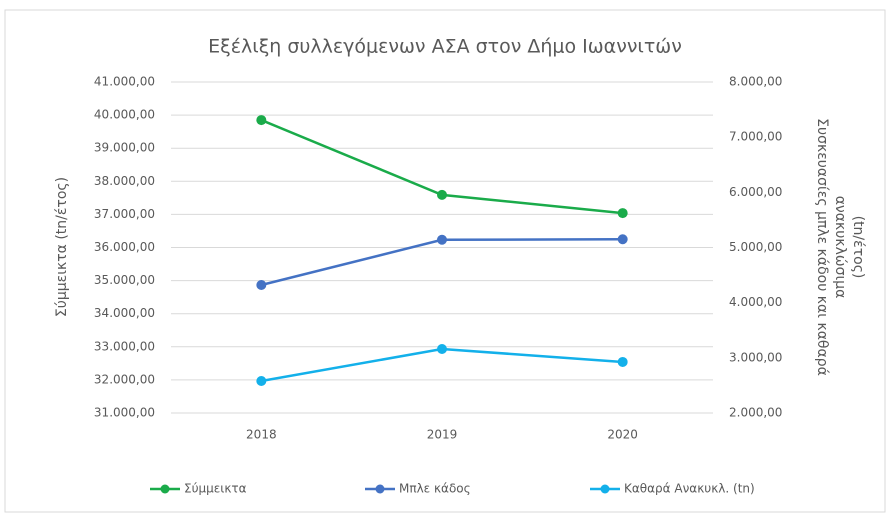  What do you see at coordinates (689, 489) in the screenshot?
I see `legend-label: Καθαρά Ανακυκλ. (tn)` at bounding box center [689, 489].